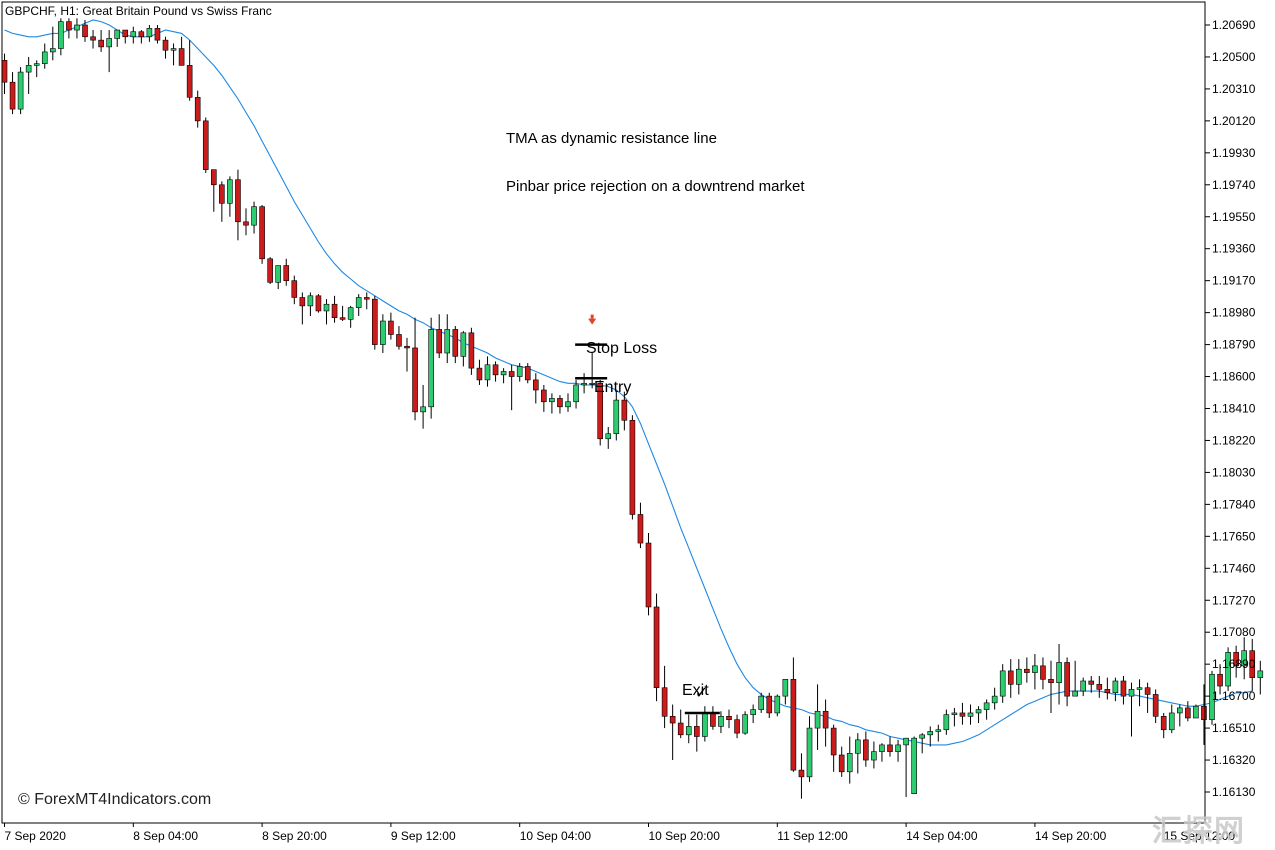 The width and height of the screenshot is (1275, 850). What do you see at coordinates (1071, 836) in the screenshot?
I see `x-tick-label: 14 Sep 20:00` at bounding box center [1071, 836].